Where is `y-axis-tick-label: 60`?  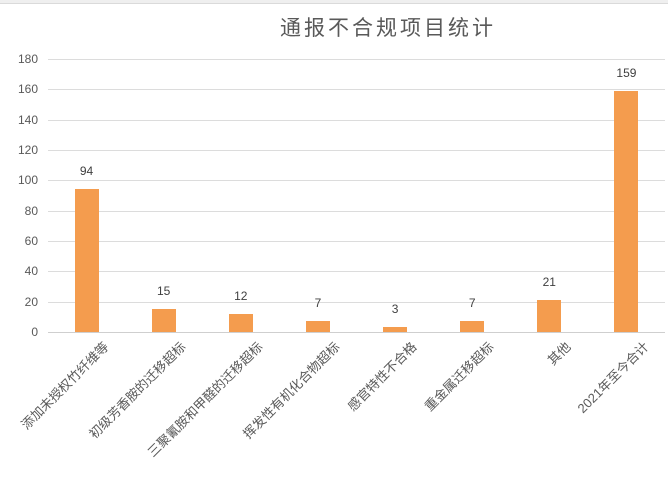
y-axis-tick-label: 60 is located at coordinates (31, 241).